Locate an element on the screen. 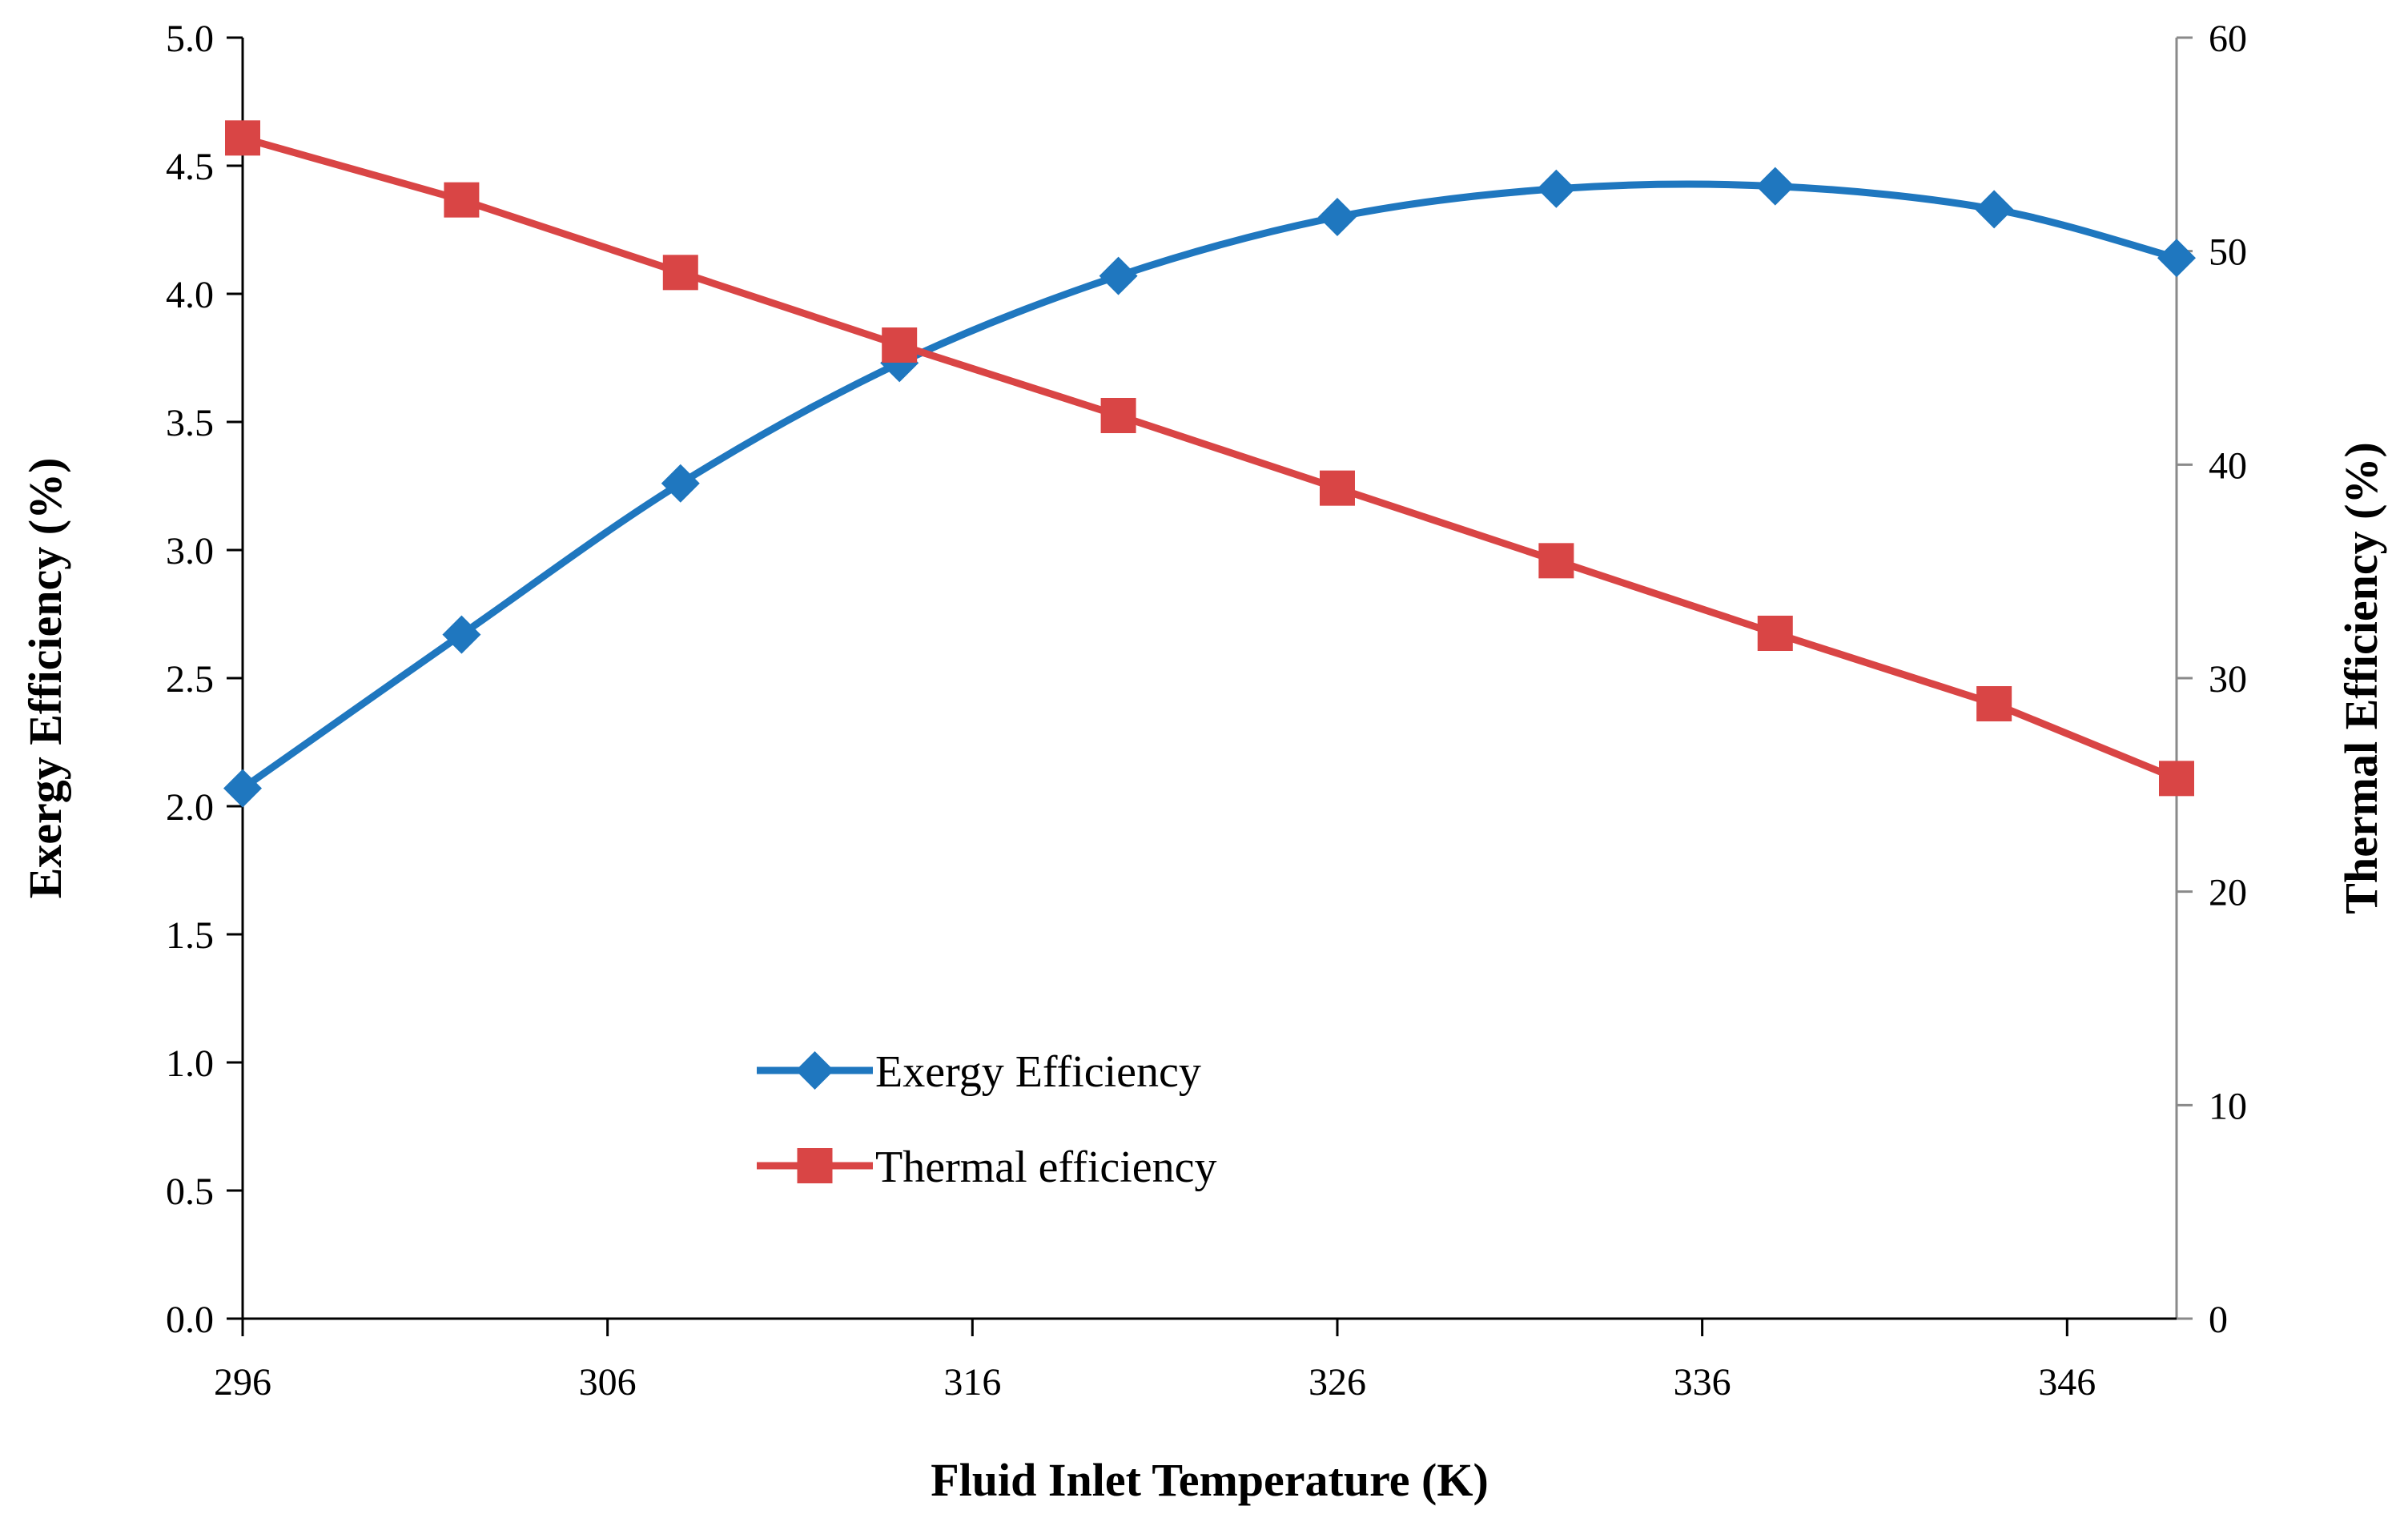 Image resolution: width=2408 pixels, height=1522 pixels. y-tick-label: 4.0 is located at coordinates (190, 295).